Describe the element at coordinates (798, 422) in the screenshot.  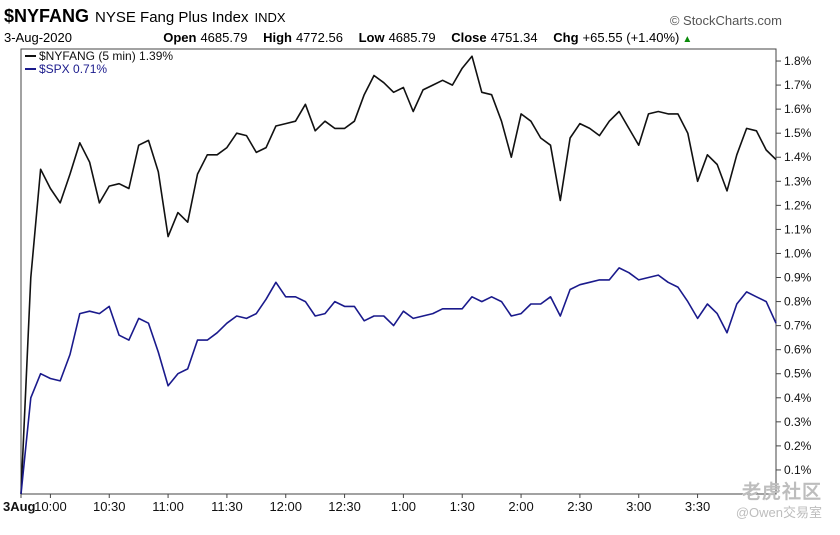
I see `y-tick-label: 0.3%` at that location.